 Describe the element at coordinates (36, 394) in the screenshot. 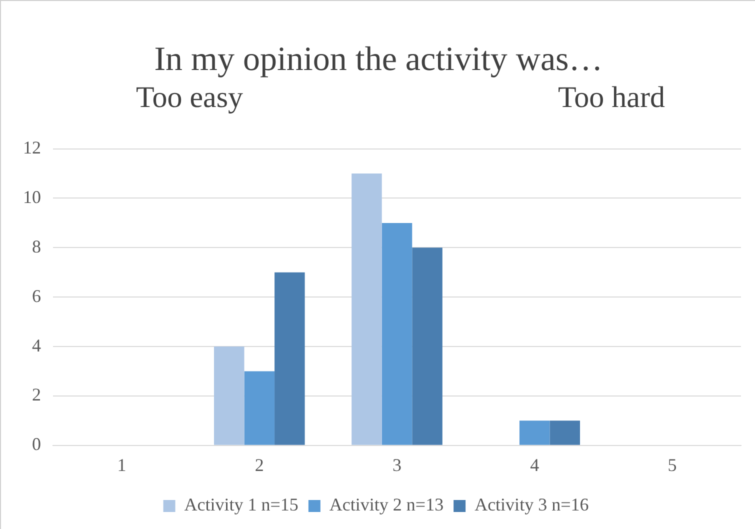

I see `y-tick-label: 2` at that location.